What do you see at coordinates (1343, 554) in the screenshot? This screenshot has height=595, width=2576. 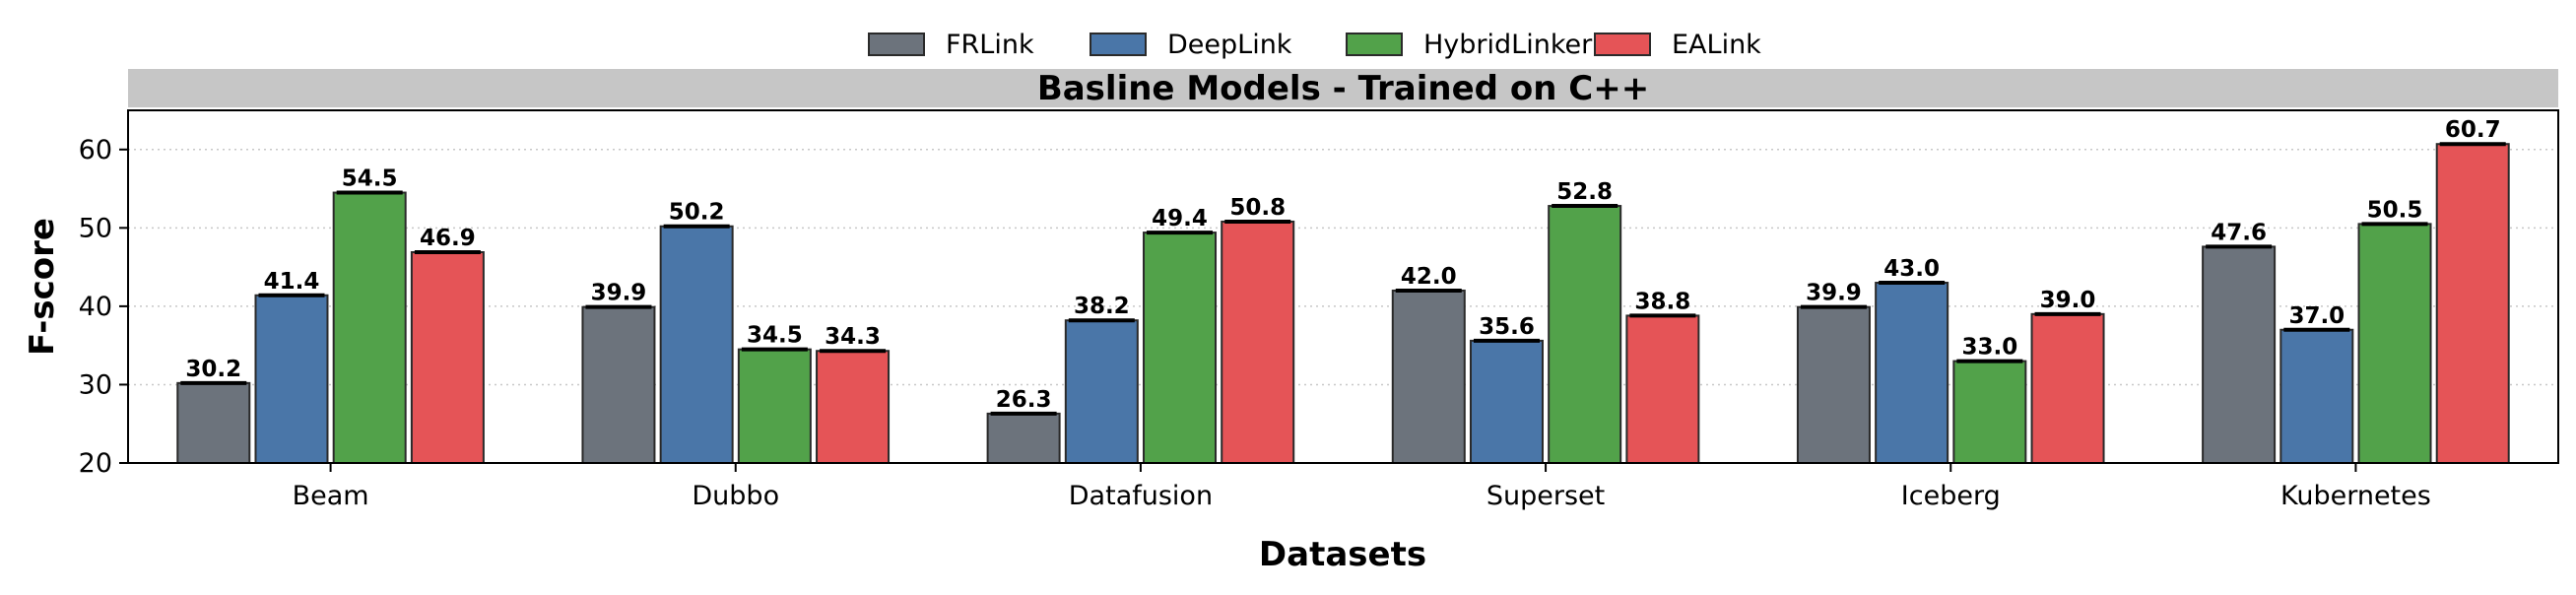 I see `x-axis-label: Datasets` at bounding box center [1343, 554].